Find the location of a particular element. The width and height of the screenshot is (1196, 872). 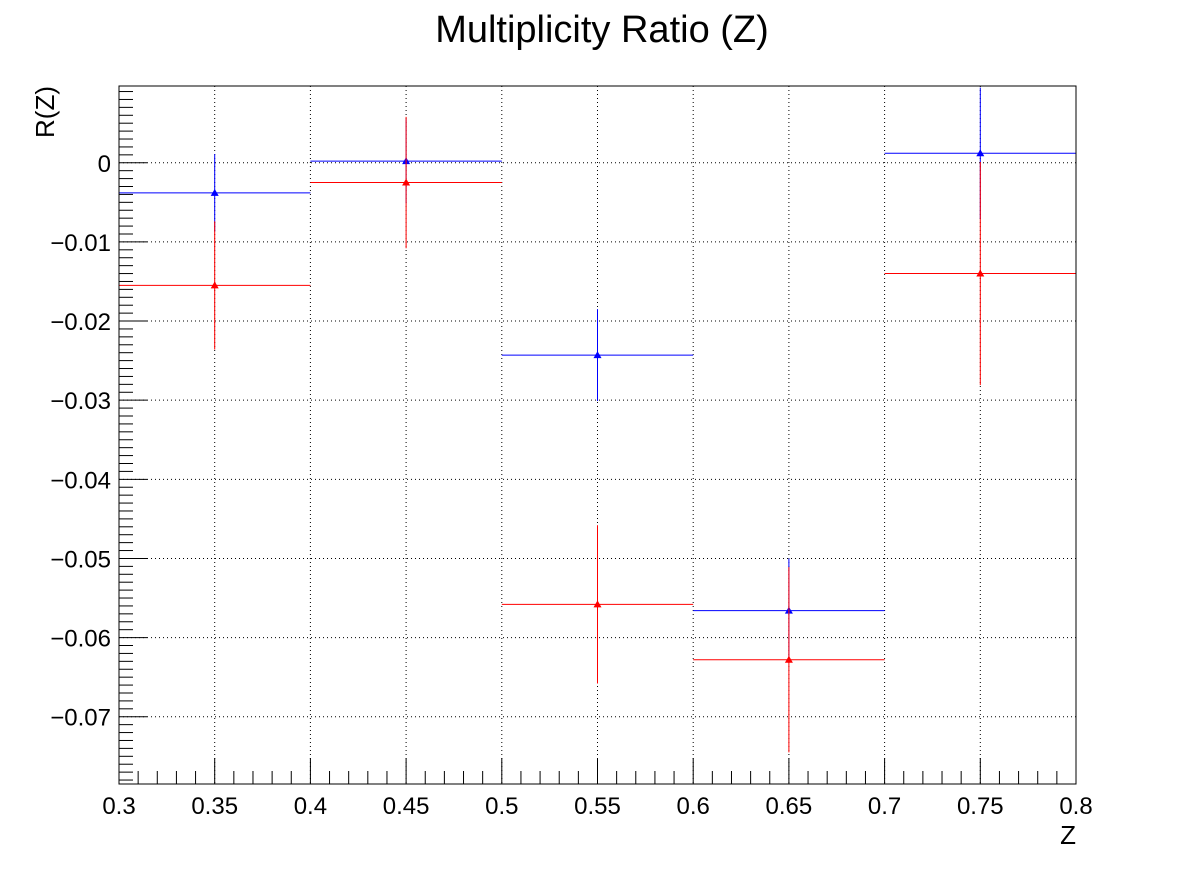

y-tick-label: −0.01 is located at coordinates (80, 243).